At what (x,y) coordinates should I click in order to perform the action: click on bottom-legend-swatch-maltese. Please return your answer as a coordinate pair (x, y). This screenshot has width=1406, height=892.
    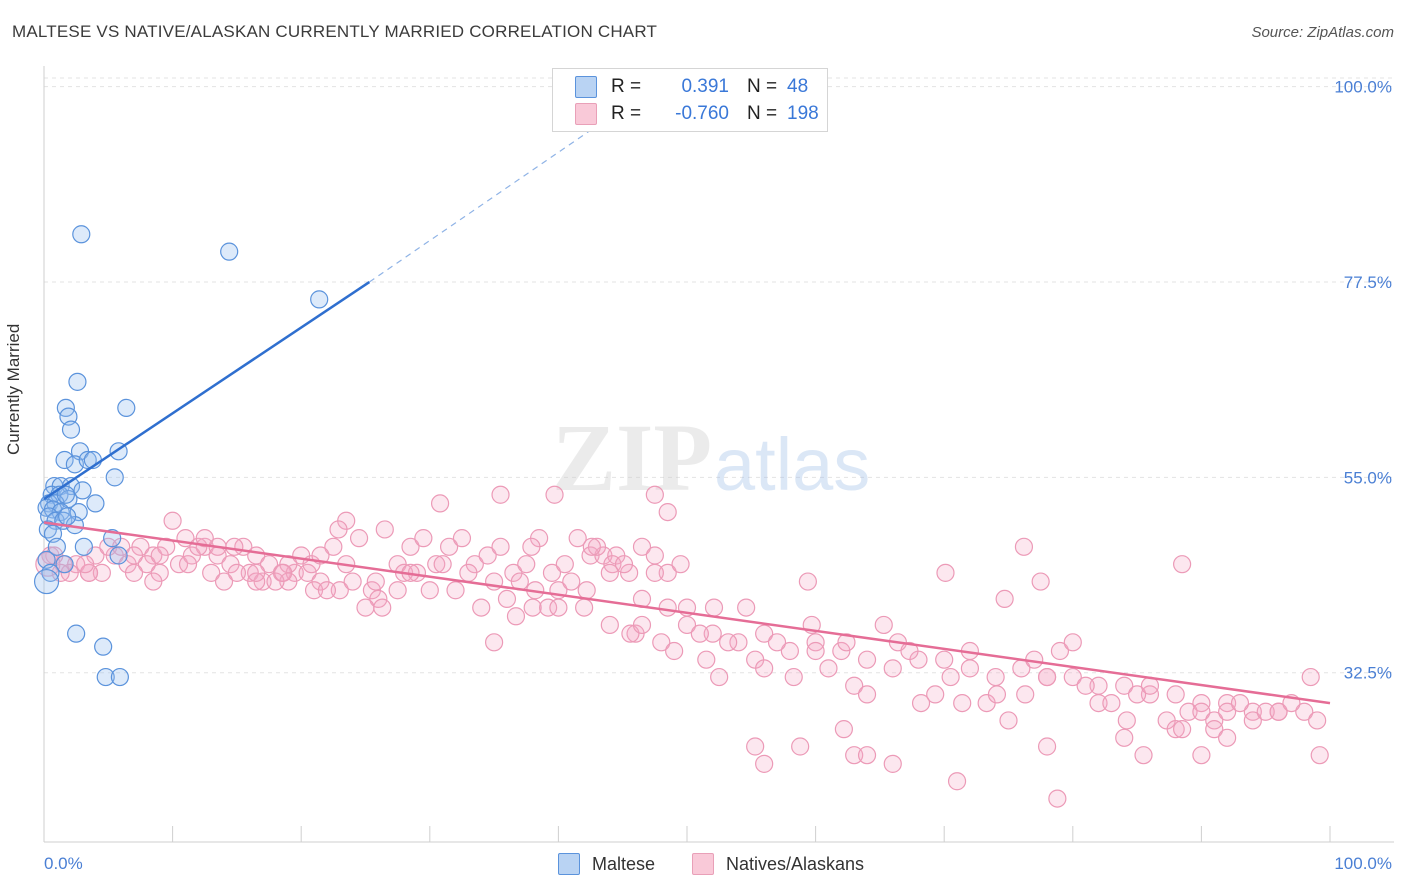
    Looking at the image, I should click on (569, 864).